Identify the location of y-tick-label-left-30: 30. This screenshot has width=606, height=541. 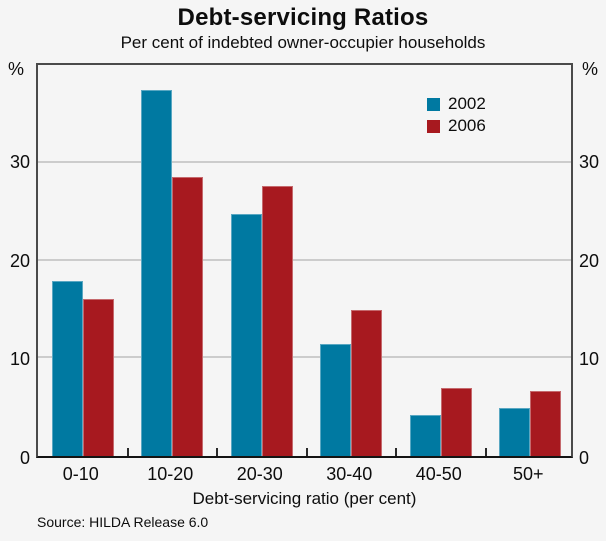
(19, 161).